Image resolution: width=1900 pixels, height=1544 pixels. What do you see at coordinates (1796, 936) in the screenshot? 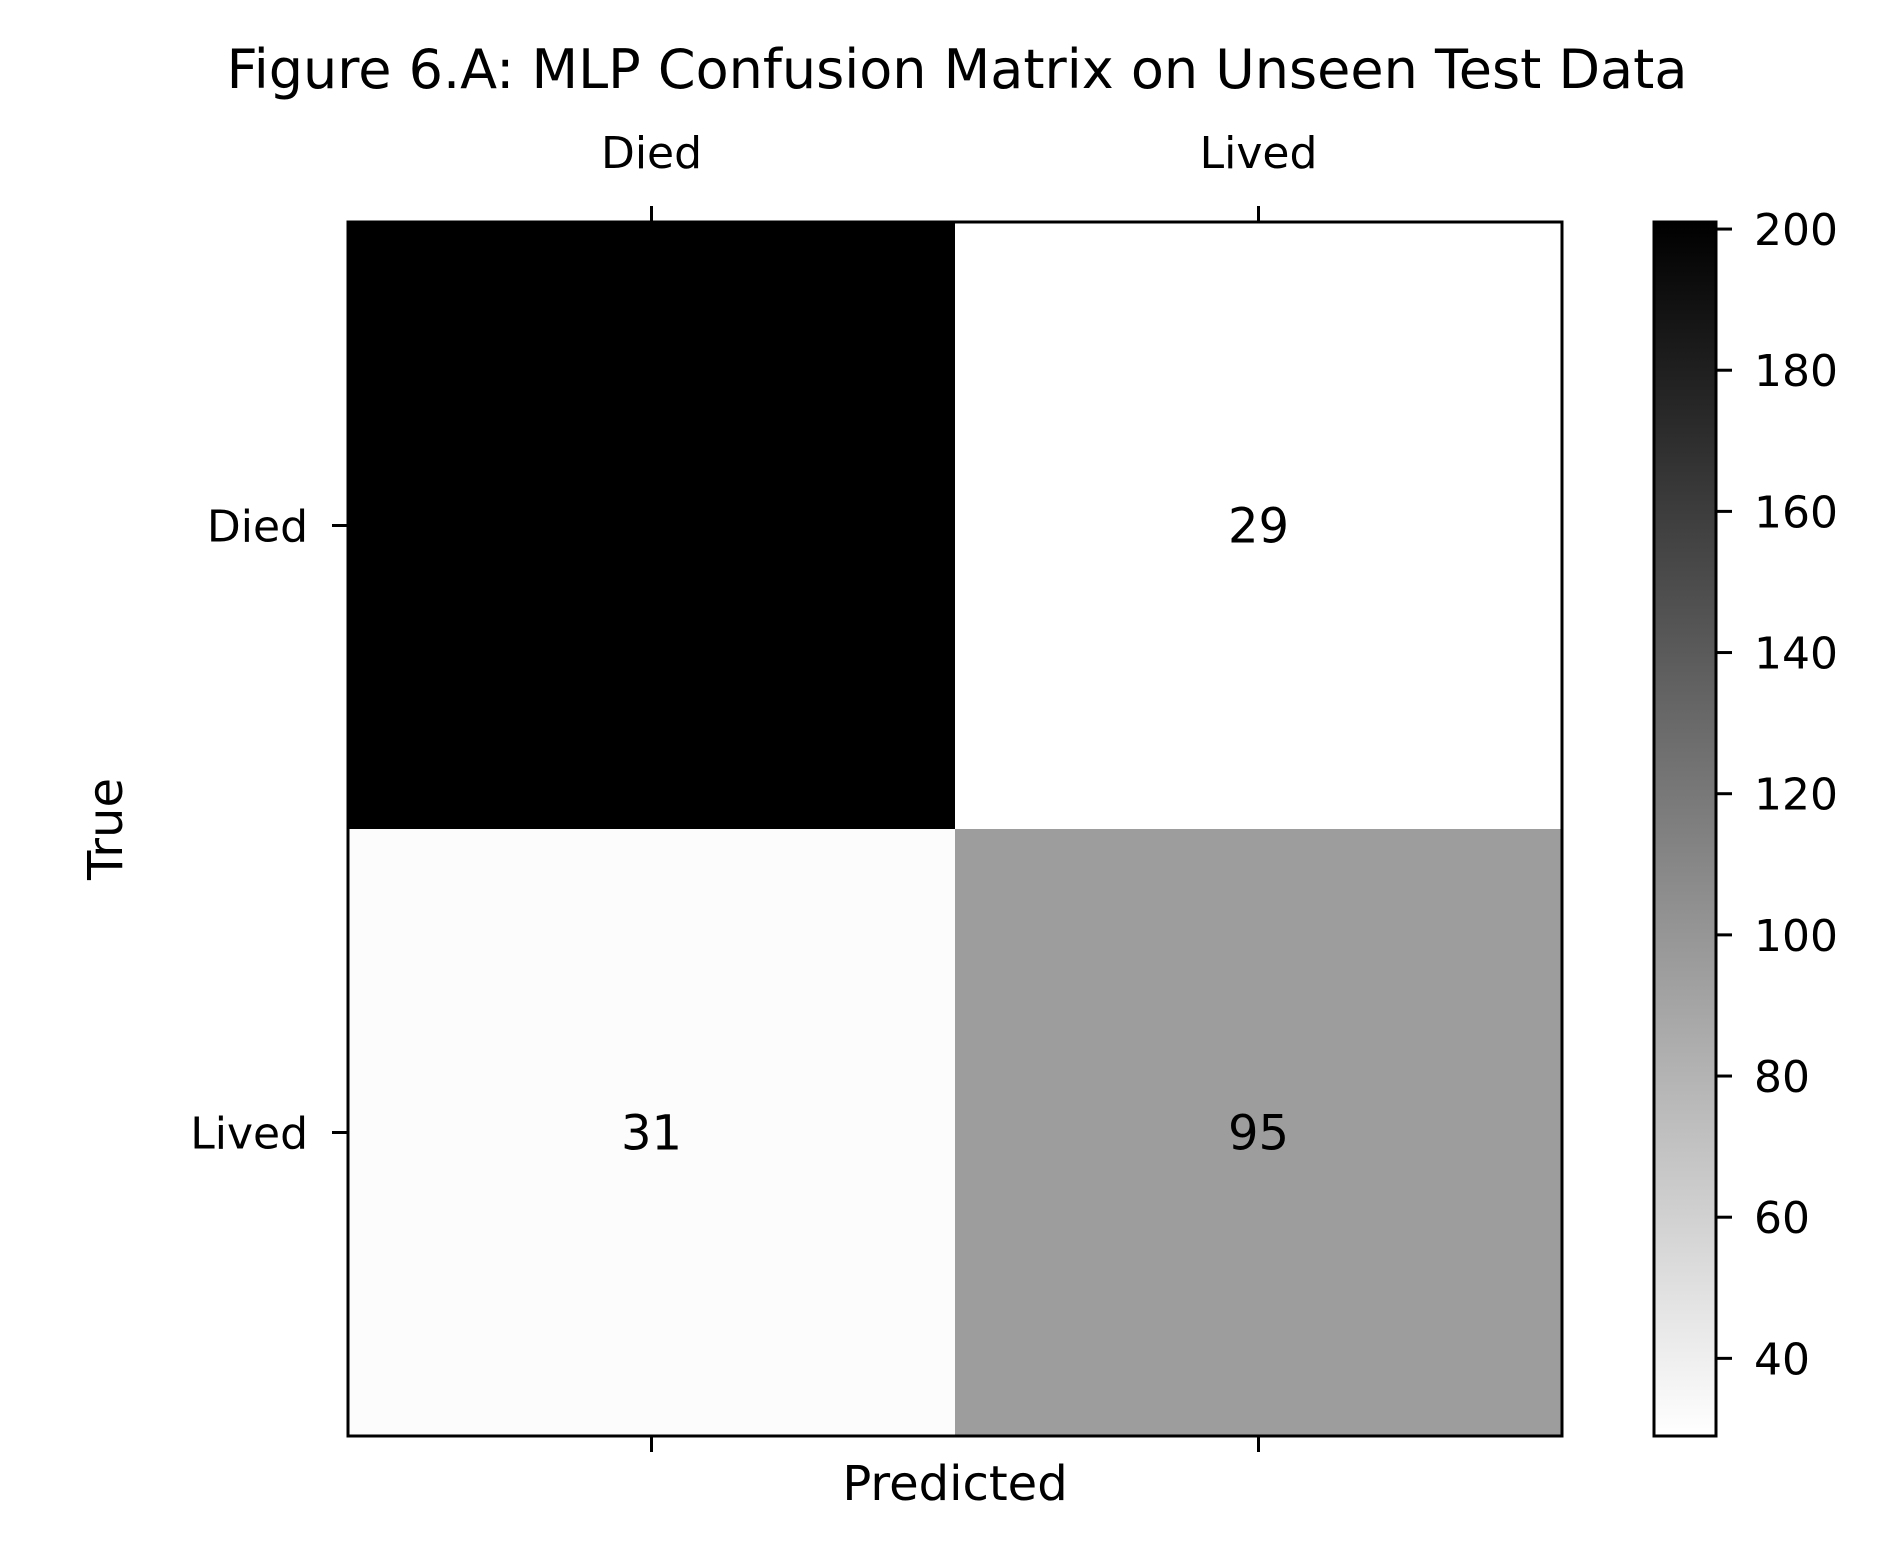
I see `colorbar-tick-label-3: 100` at bounding box center [1796, 936].